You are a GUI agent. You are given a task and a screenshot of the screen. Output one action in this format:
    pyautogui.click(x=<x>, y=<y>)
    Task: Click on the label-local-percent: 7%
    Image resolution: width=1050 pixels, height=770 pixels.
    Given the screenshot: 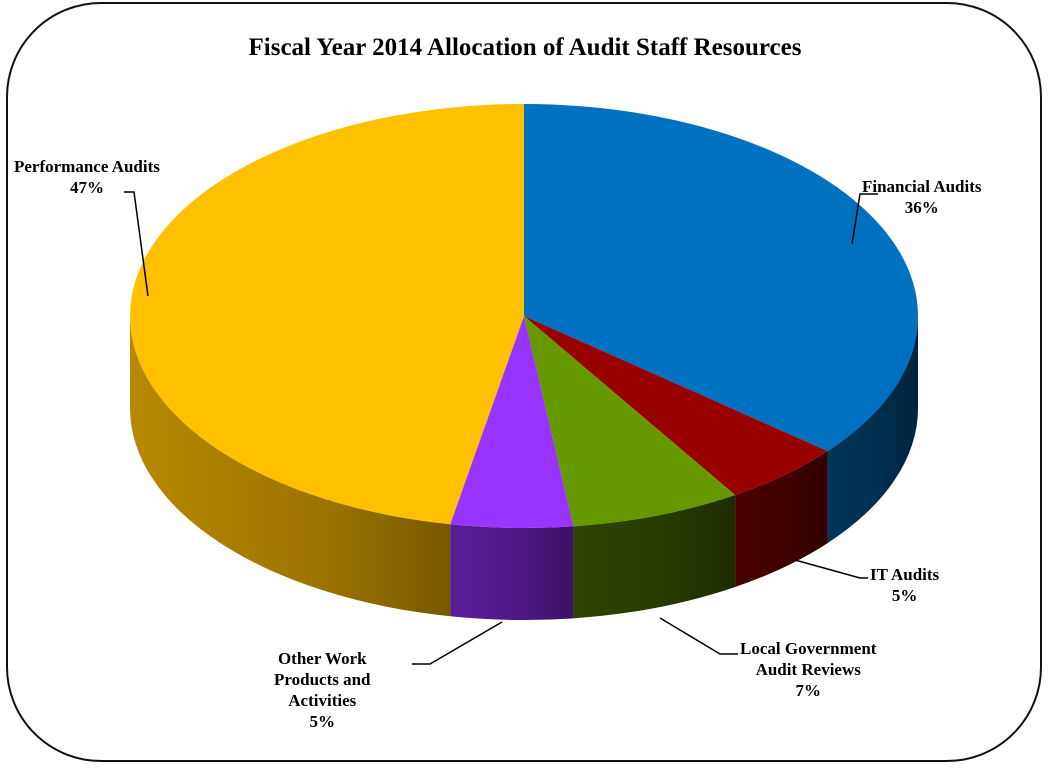 What is the action you would take?
    pyautogui.click(x=808, y=690)
    